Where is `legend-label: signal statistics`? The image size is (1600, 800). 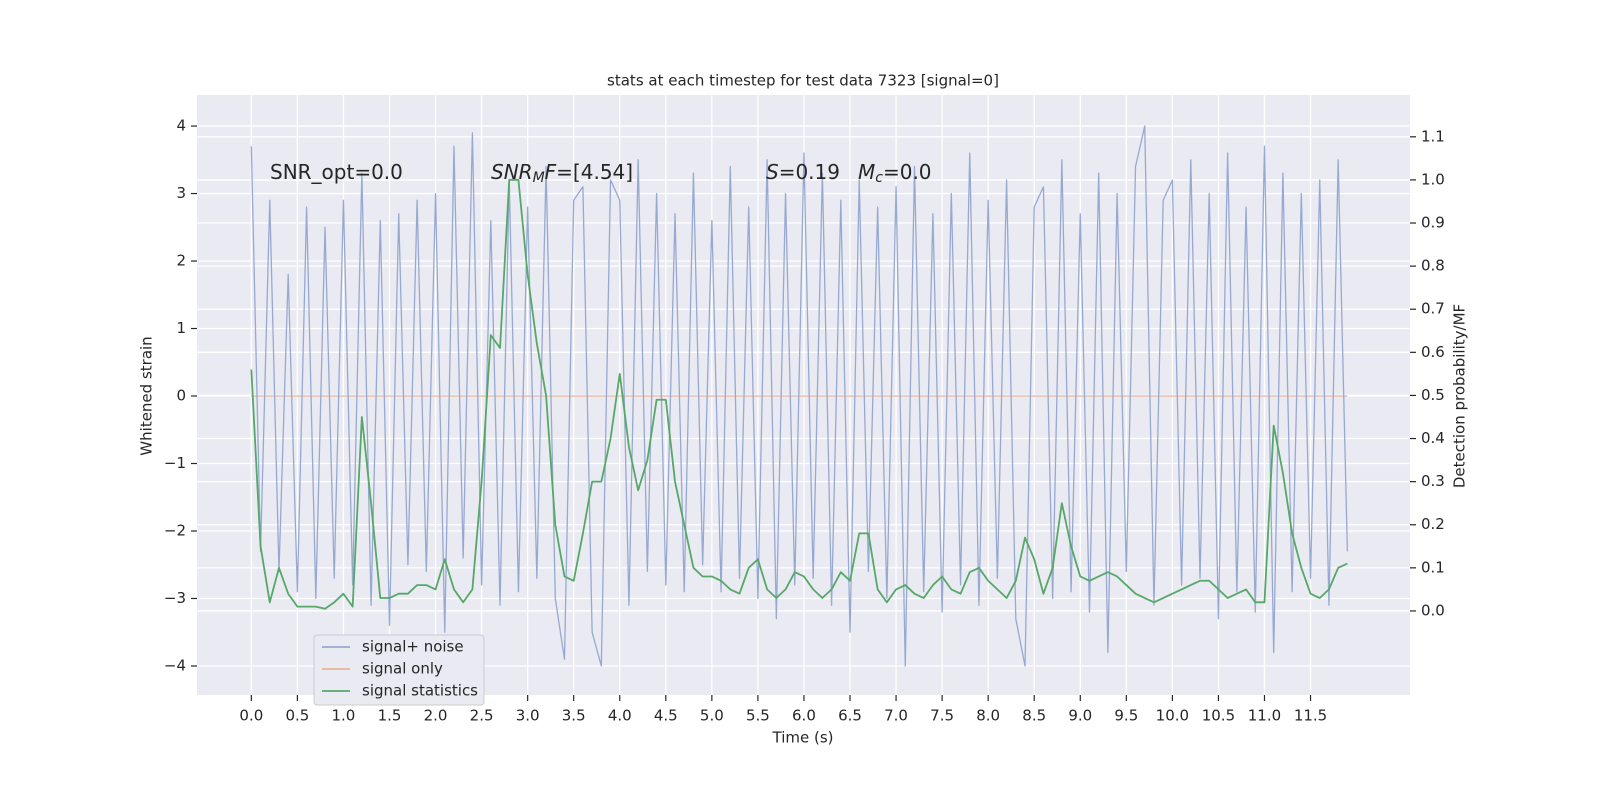
legend-label: signal statistics is located at coordinates (420, 691).